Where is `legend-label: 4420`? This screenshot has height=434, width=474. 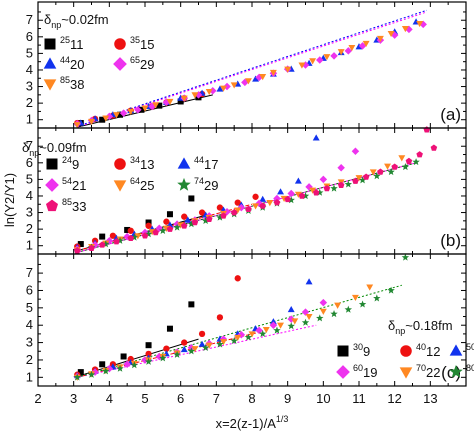
legend-label: 4420 is located at coordinates (72, 63).